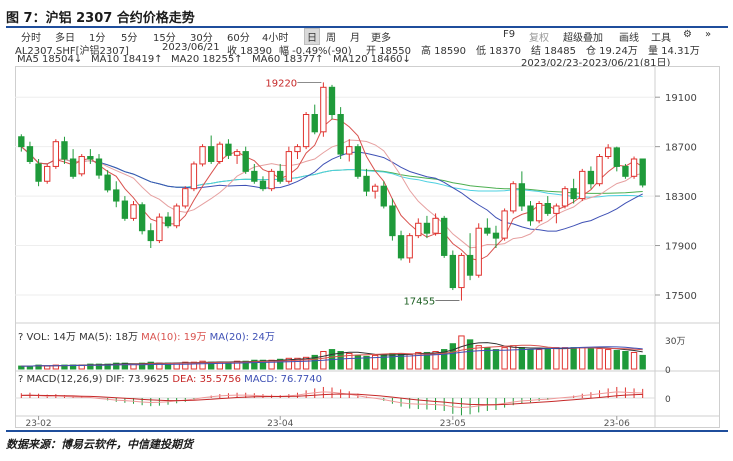 The image size is (733, 461). I want to click on overlay-button: 超级叠加, so click(583, 38).